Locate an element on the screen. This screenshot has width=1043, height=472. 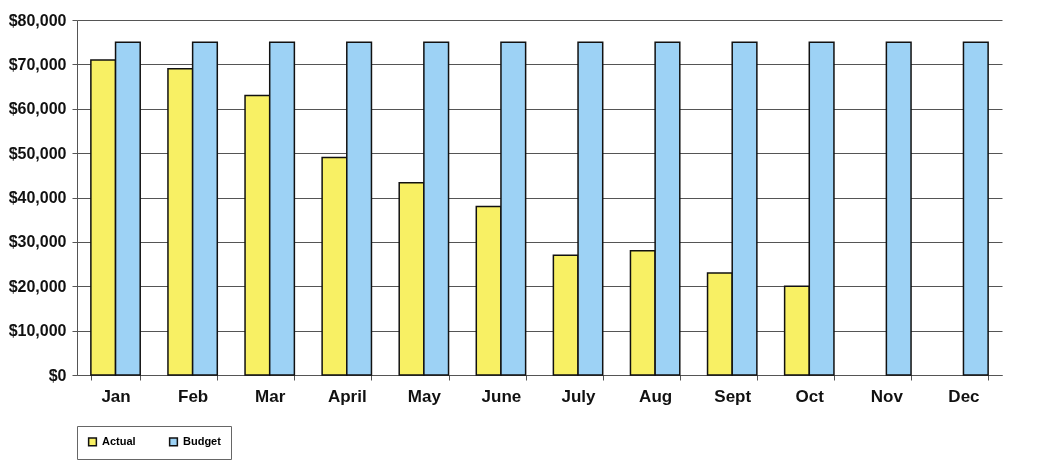
x-tick-label: June is located at coordinates (501, 396).